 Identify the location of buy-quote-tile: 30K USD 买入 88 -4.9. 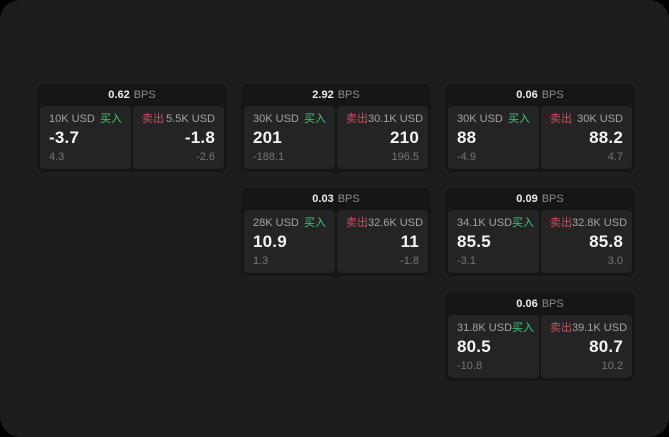
(493, 137).